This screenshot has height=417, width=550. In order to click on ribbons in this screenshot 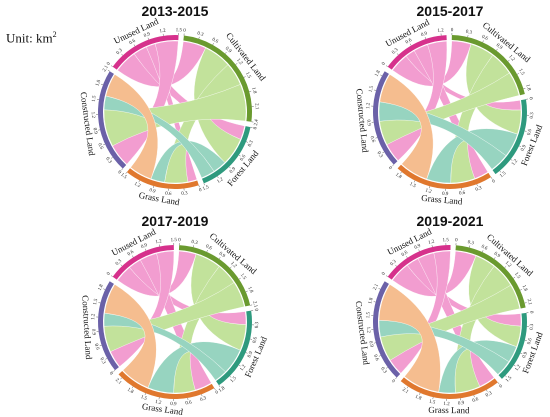, I will do `click(450, 322)`.